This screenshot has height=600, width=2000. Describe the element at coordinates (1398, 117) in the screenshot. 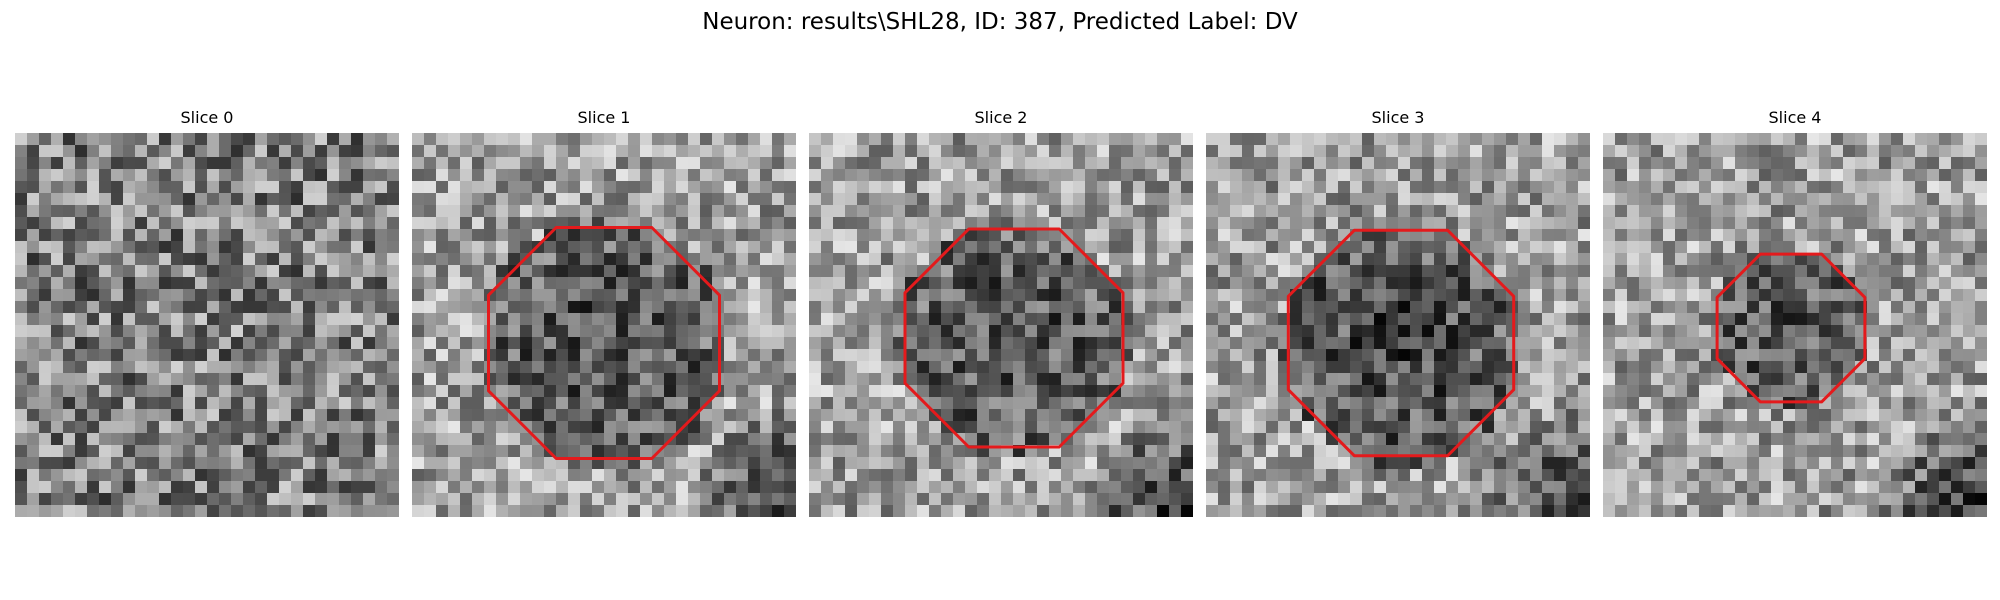

I see `slice-title-3: Slice 3` at that location.